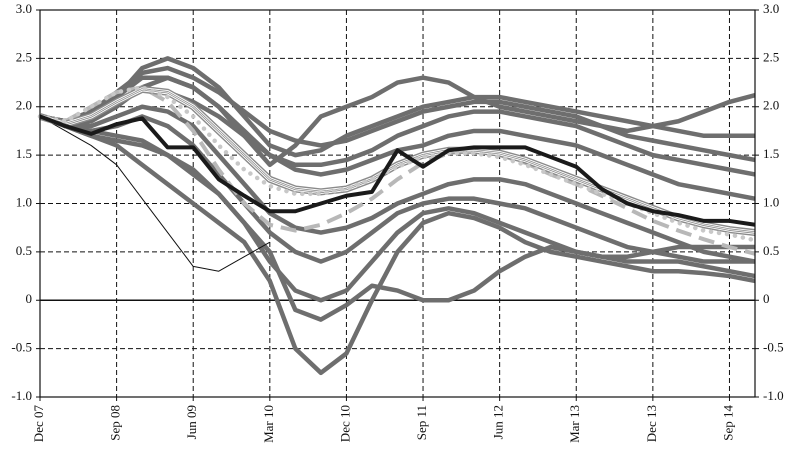  What do you see at coordinates (766, 298) in the screenshot?
I see `y2-tick-label: 0` at bounding box center [766, 298].